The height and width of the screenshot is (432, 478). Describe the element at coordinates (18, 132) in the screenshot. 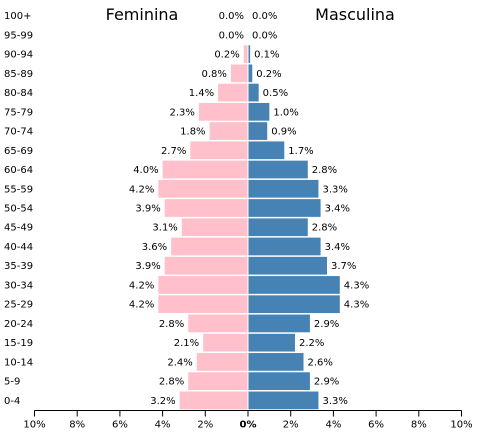

I see `age-group-70-74: 70-74` at that location.